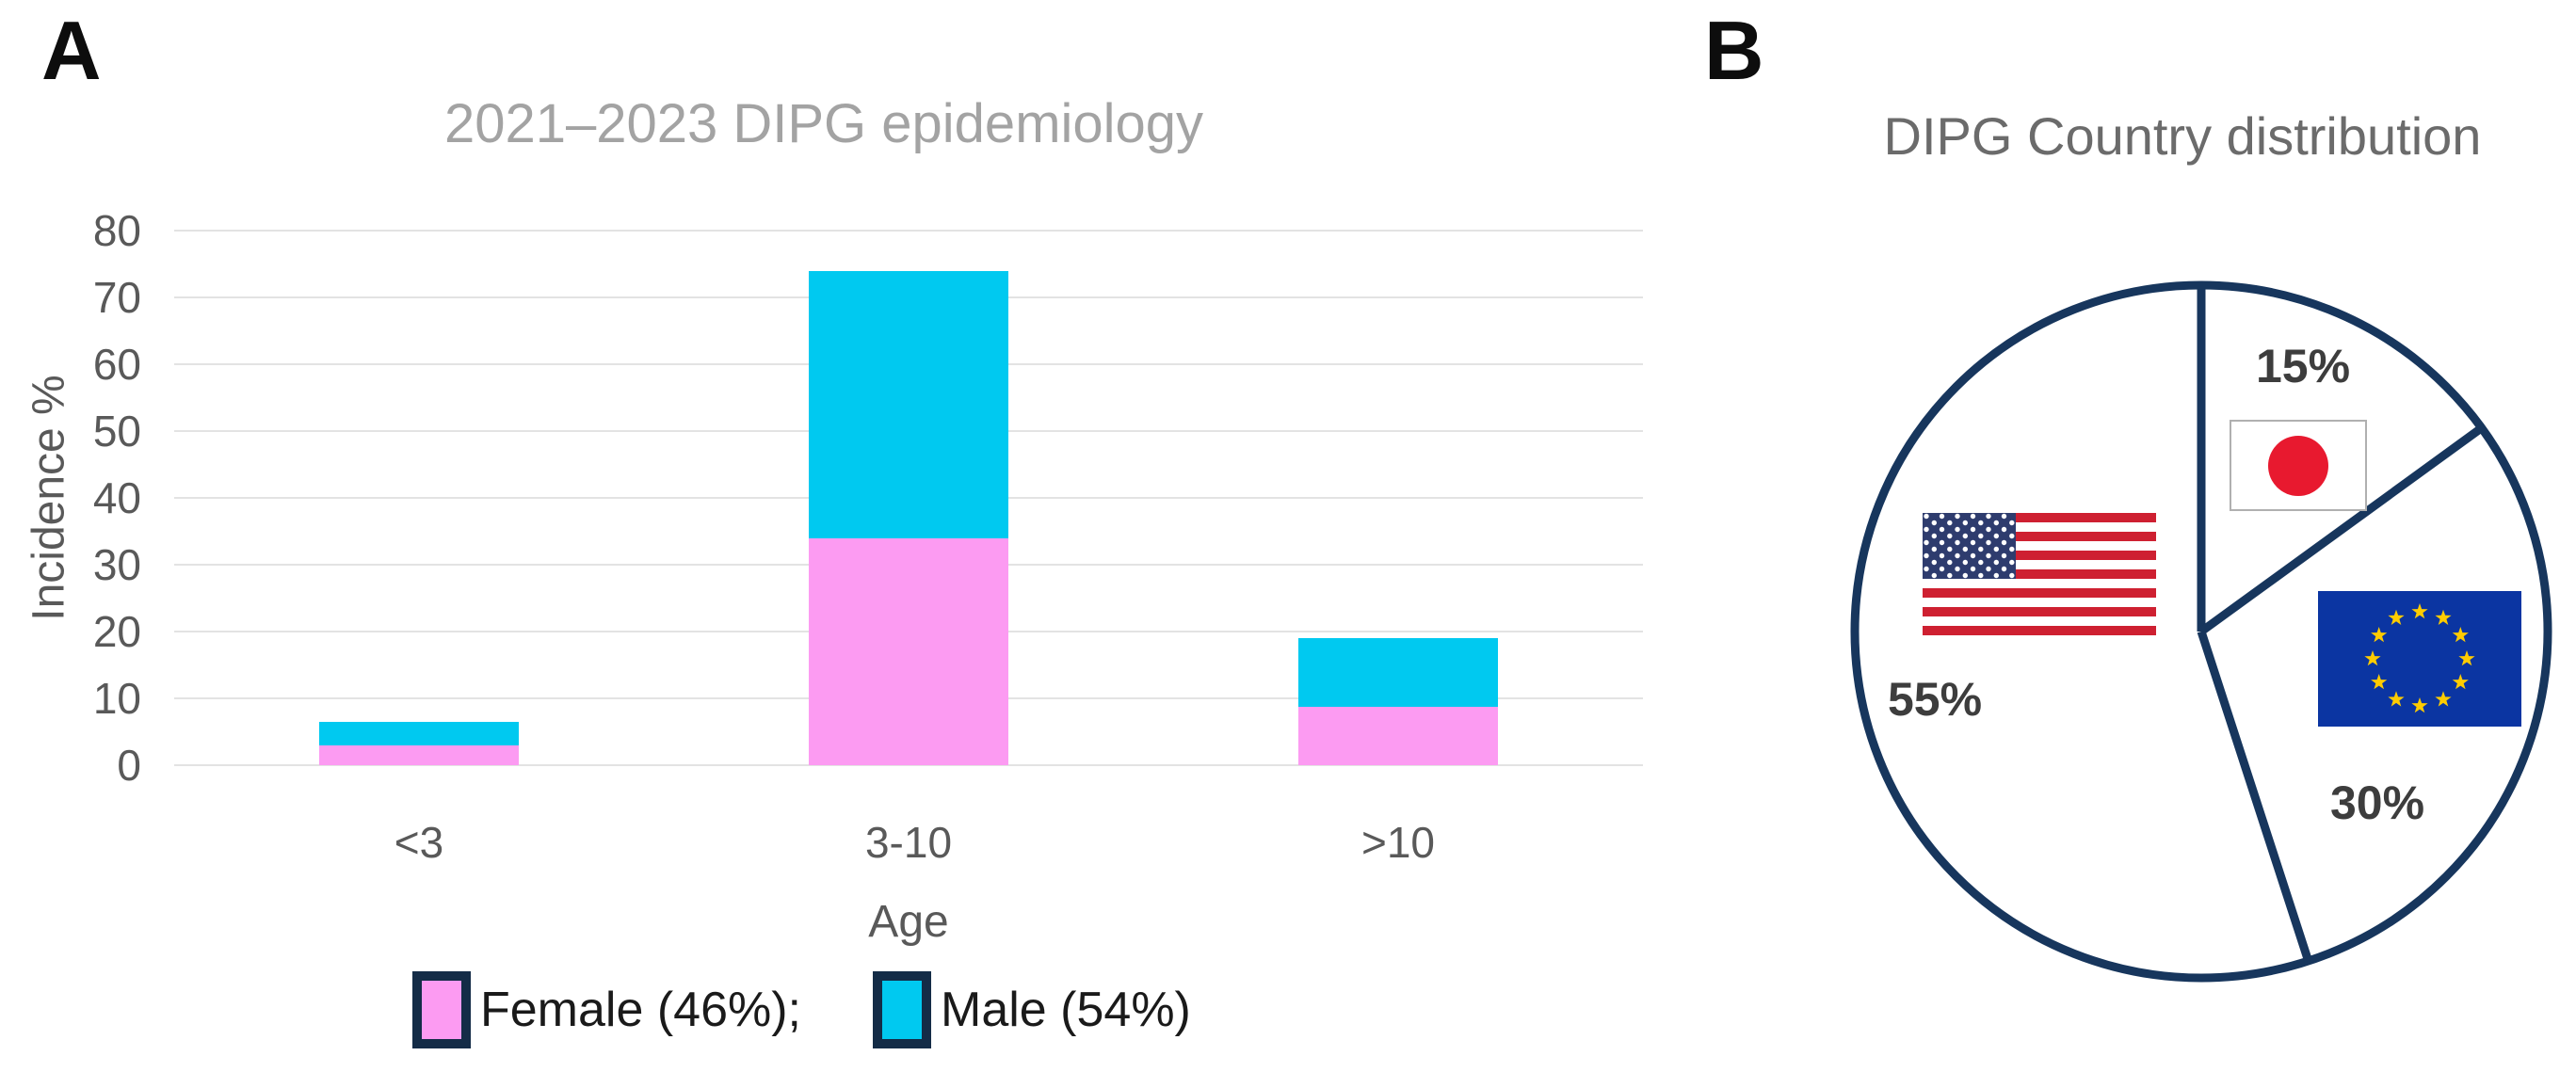 The image size is (2576, 1072). I want to click on pie-divider-USA, so click(2254, 796).